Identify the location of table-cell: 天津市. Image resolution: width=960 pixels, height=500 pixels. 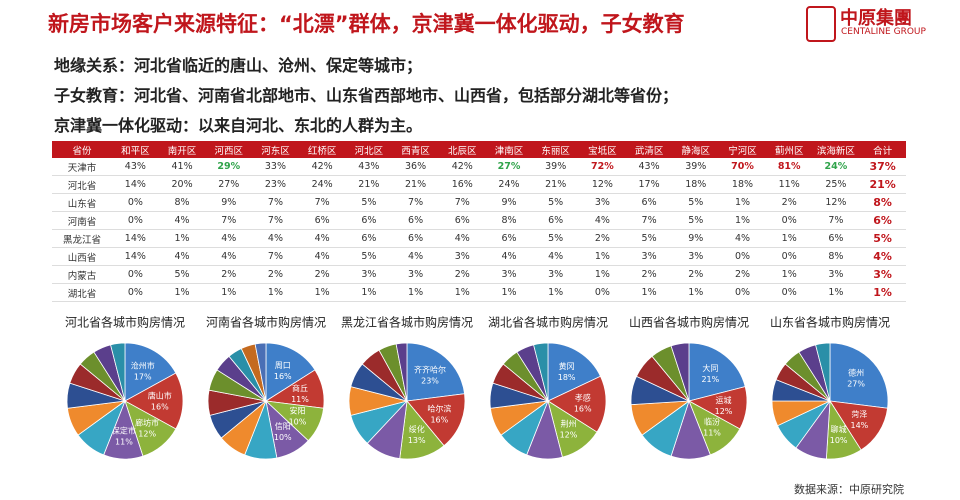
(82, 167).